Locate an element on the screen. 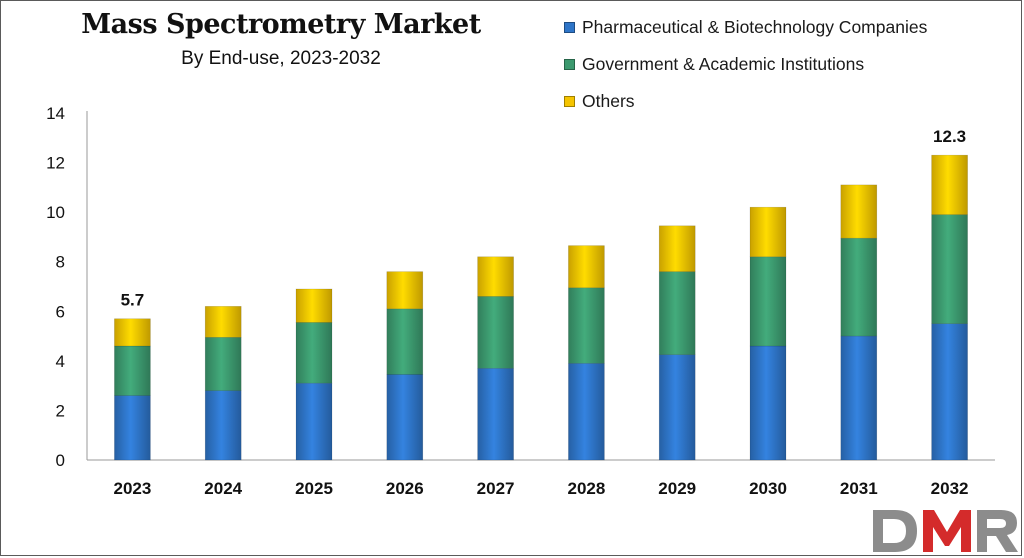 Image resolution: width=1024 pixels, height=558 pixels. y-tick-label: 6 is located at coordinates (60, 311).